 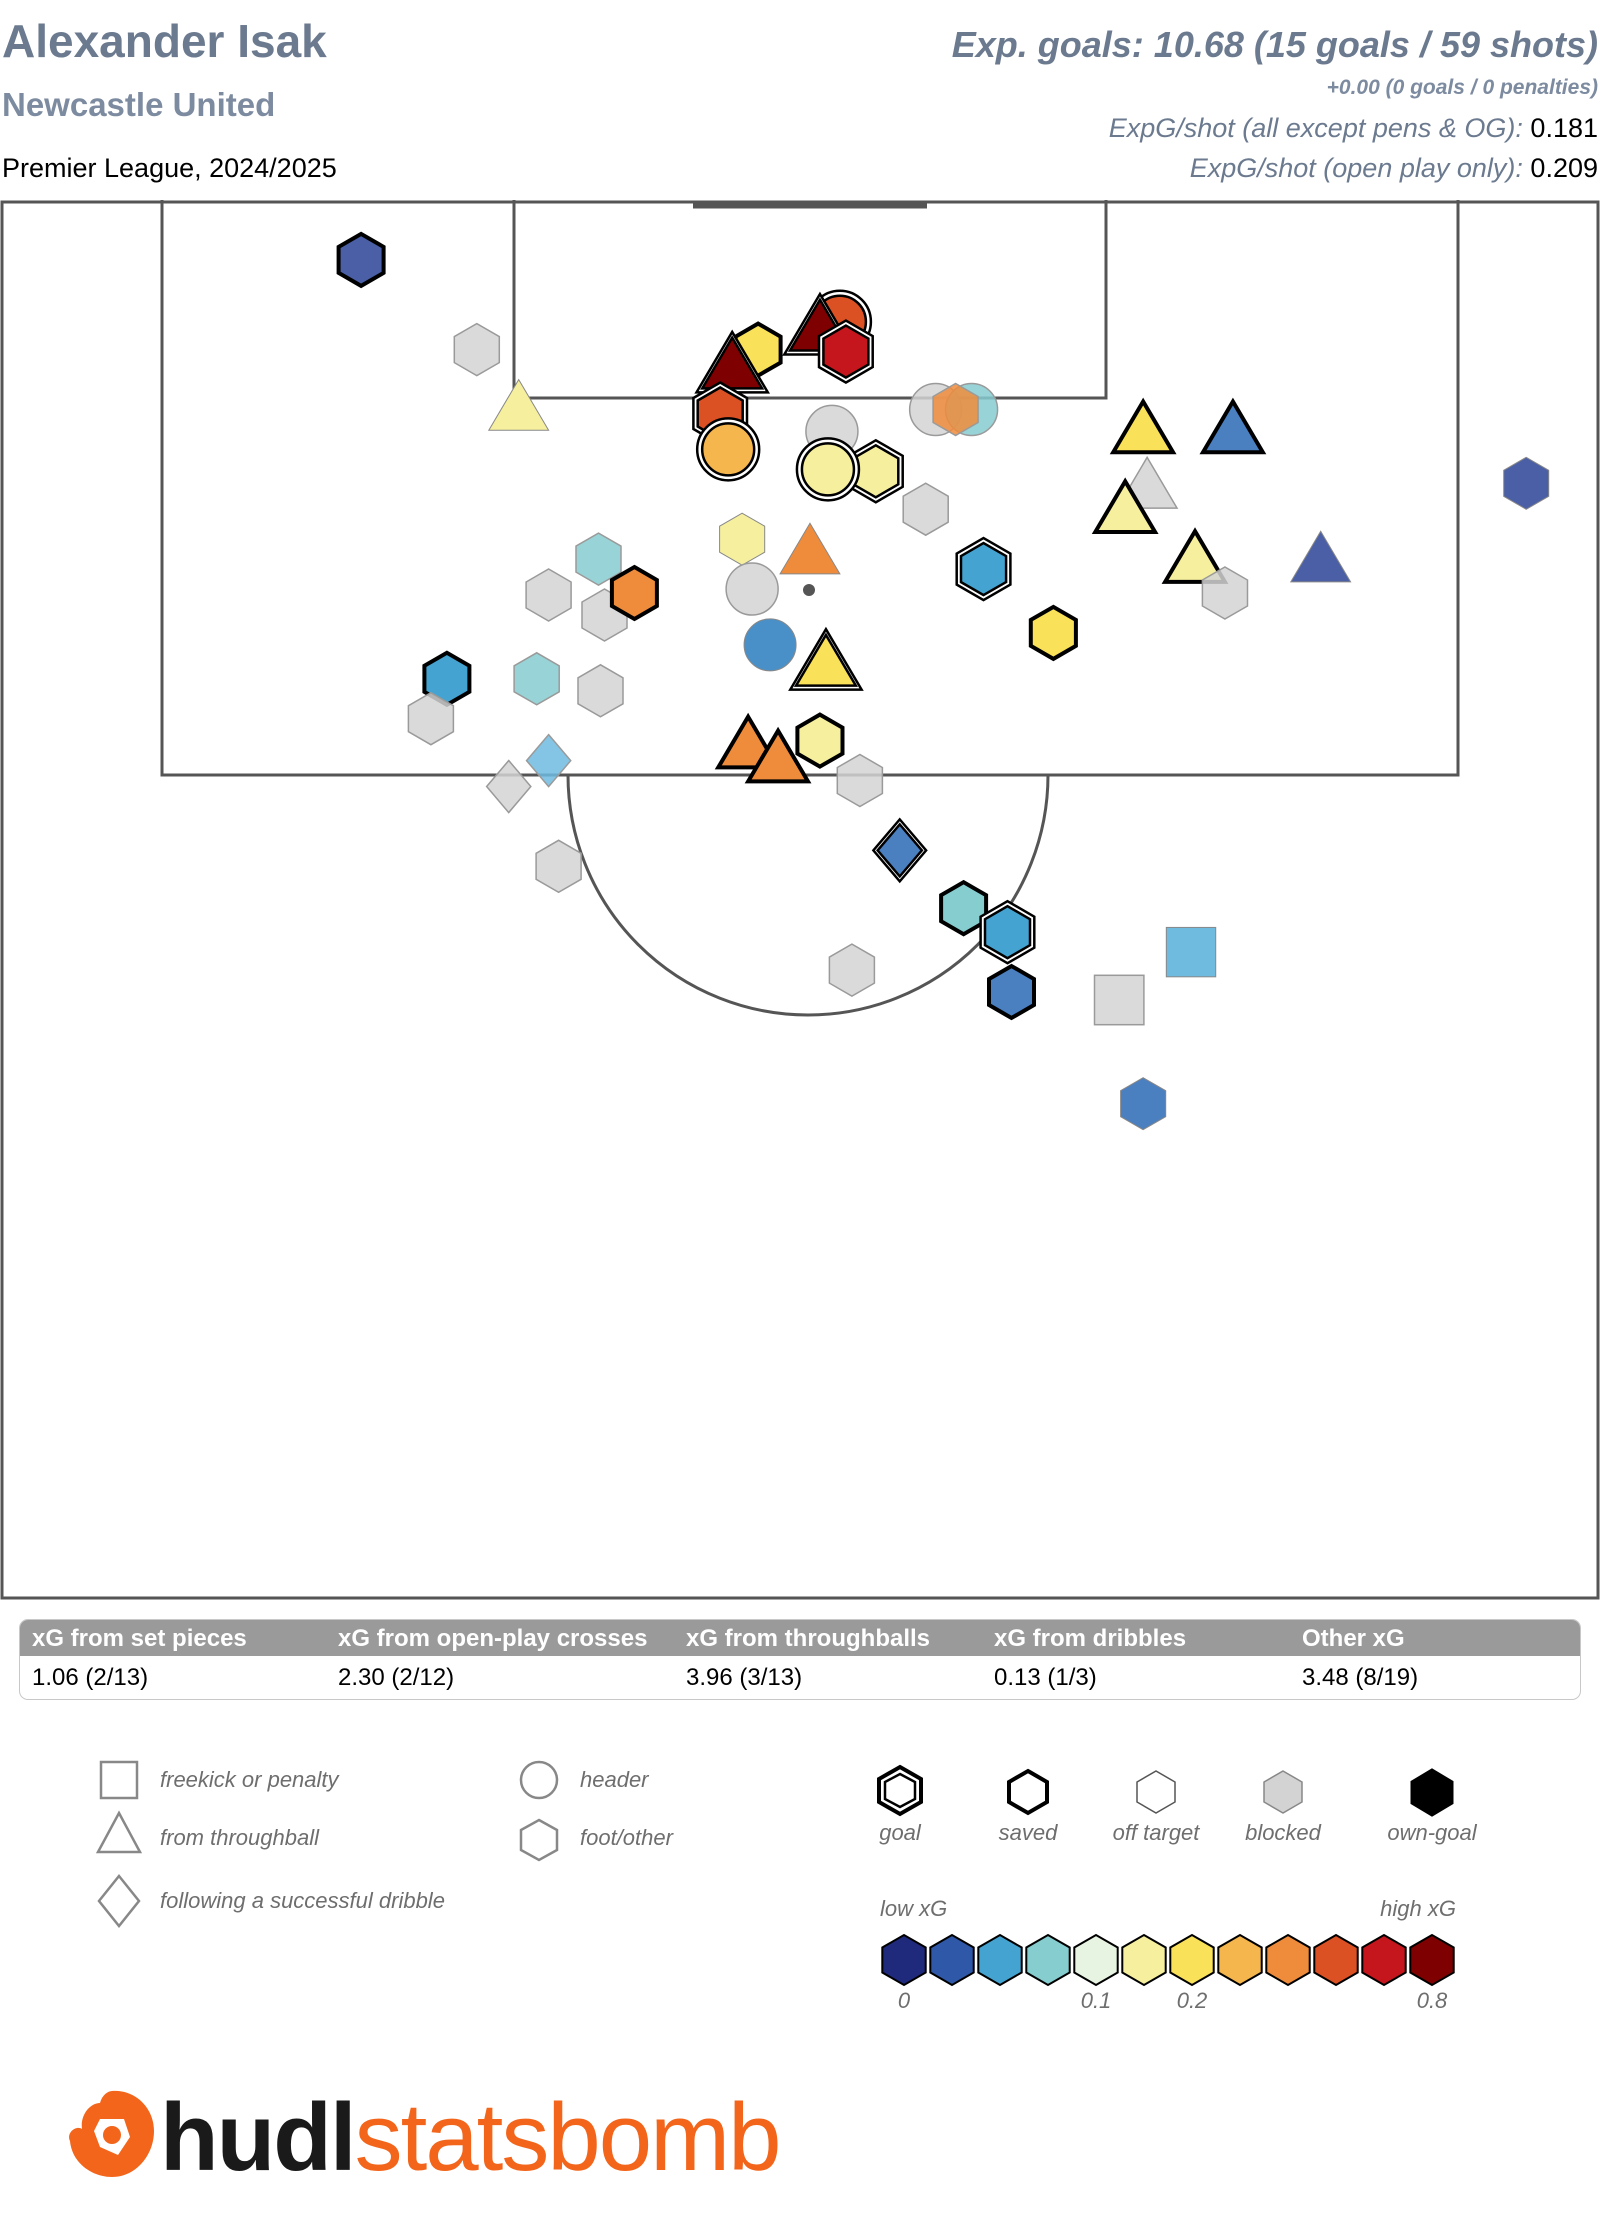 I want to click on xg-per-shot-open-value: 0.209, so click(x=1564, y=168).